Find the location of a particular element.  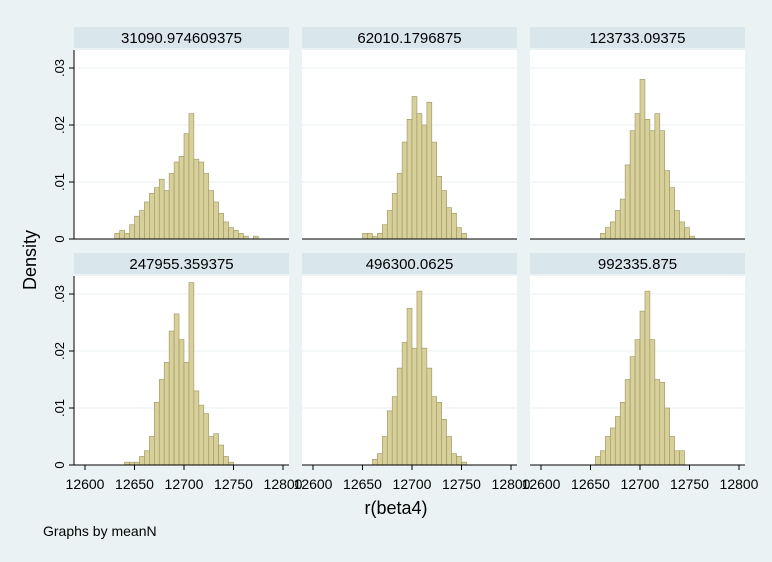

panel-title: 62010.1796875 is located at coordinates (409, 38).